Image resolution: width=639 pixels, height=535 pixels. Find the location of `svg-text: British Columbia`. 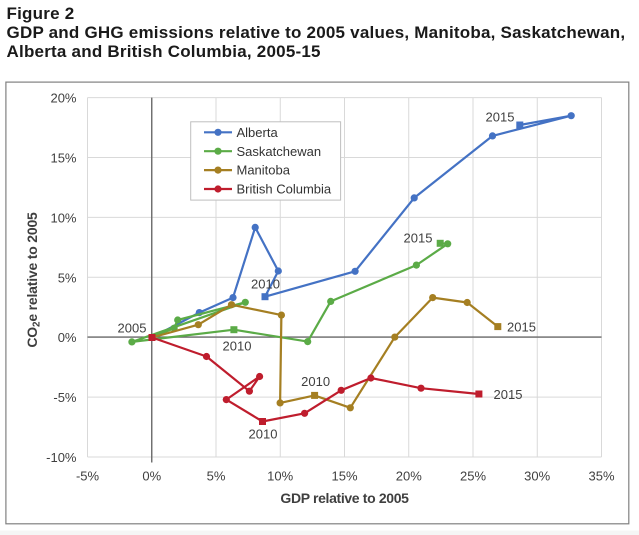

svg-text: British Columbia is located at coordinates (284, 189).